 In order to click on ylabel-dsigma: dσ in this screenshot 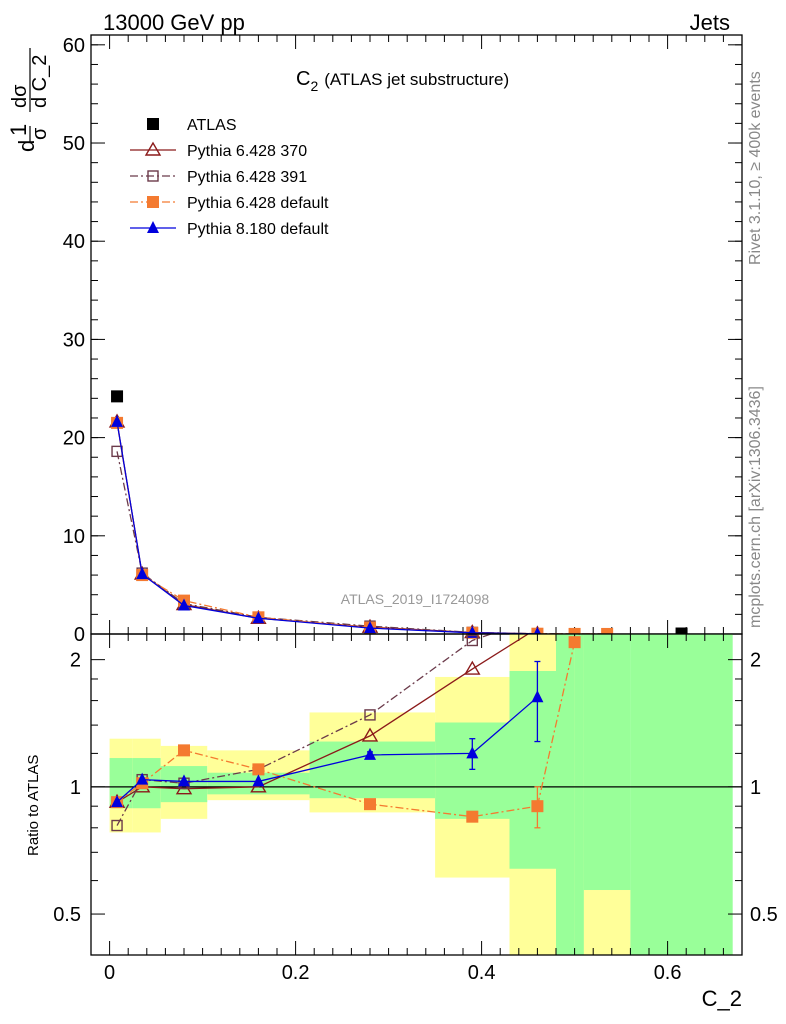, I will do `click(20, 96)`.